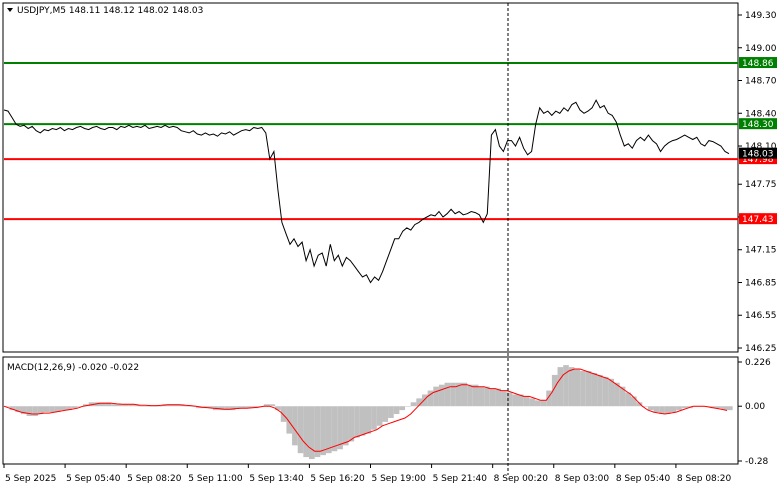 This screenshot has width=781, height=489. Describe the element at coordinates (761, 82) in the screenshot. I see `price-tick-label: 148.70` at that location.